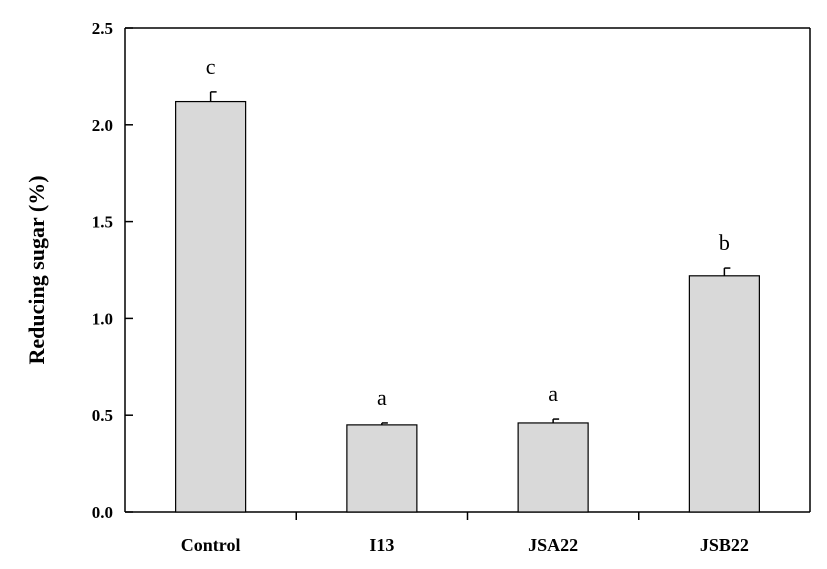 This screenshot has width=827, height=569. Describe the element at coordinates (102, 125) in the screenshot. I see `y-tick-label: 2.0` at that location.